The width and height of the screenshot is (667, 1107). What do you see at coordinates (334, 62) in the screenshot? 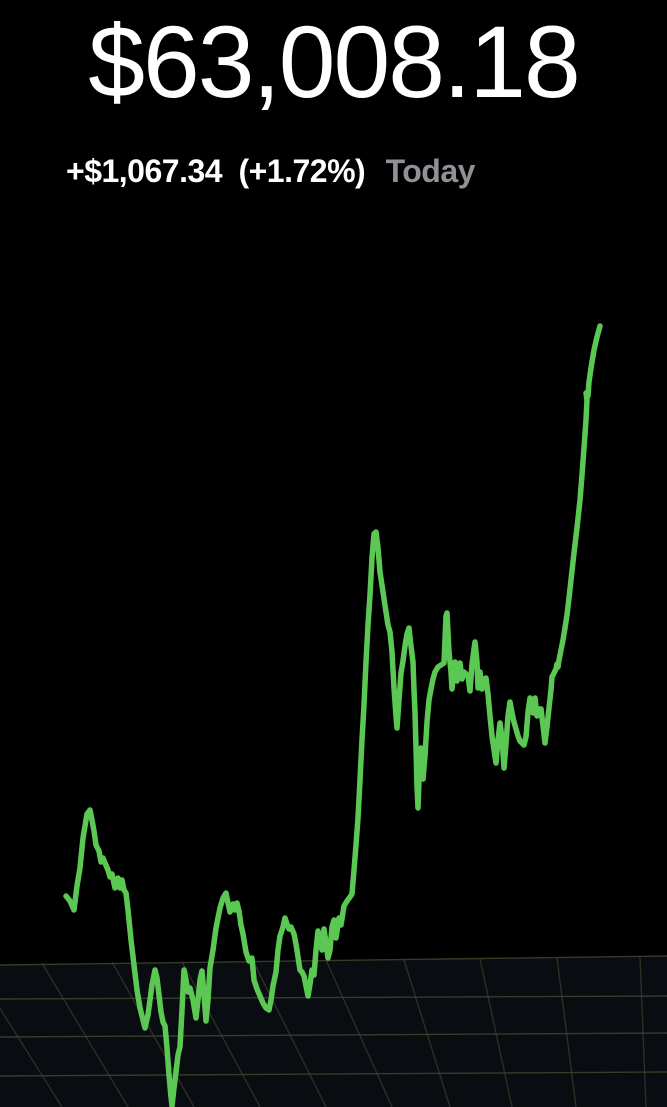
I see `portfolio-value: $63,008.18` at bounding box center [334, 62].